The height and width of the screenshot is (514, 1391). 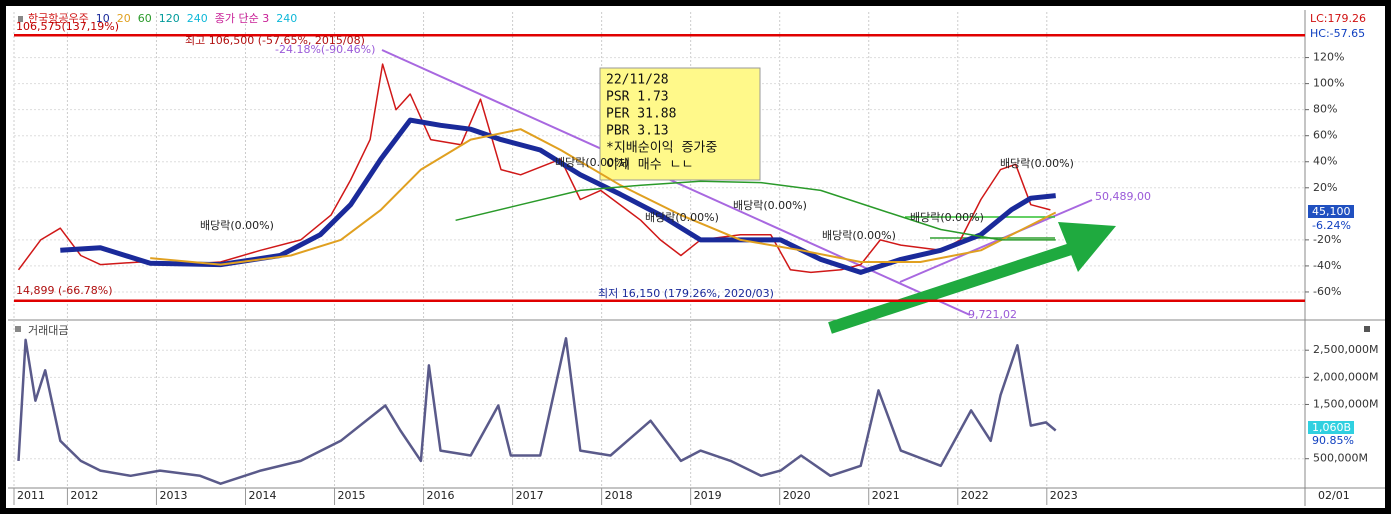 I want to click on legend-entry: 20, so click(x=124, y=18).